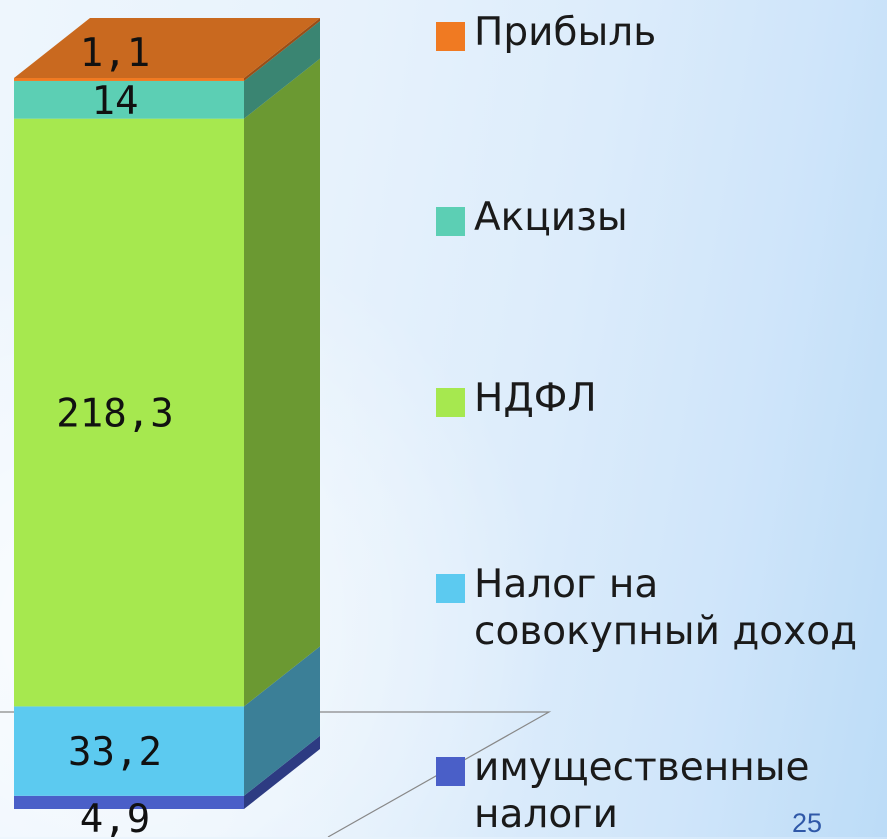 Image resolution: width=887 pixels, height=839 pixels. Describe the element at coordinates (115, 817) in the screenshot. I see `data-label-0: 4,9` at that location.